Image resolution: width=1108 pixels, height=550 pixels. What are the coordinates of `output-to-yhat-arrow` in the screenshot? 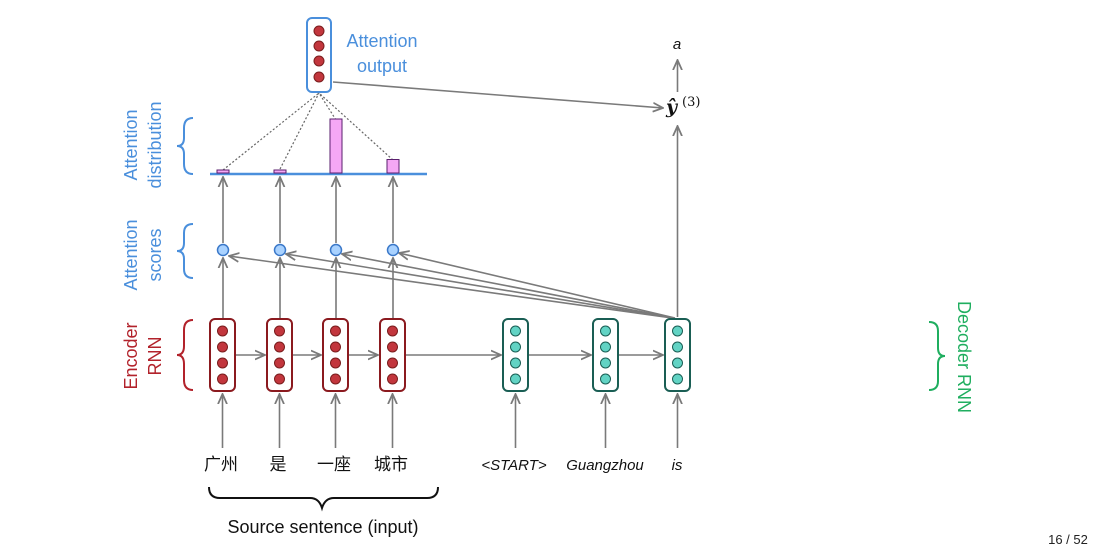 It's located at (497, 94).